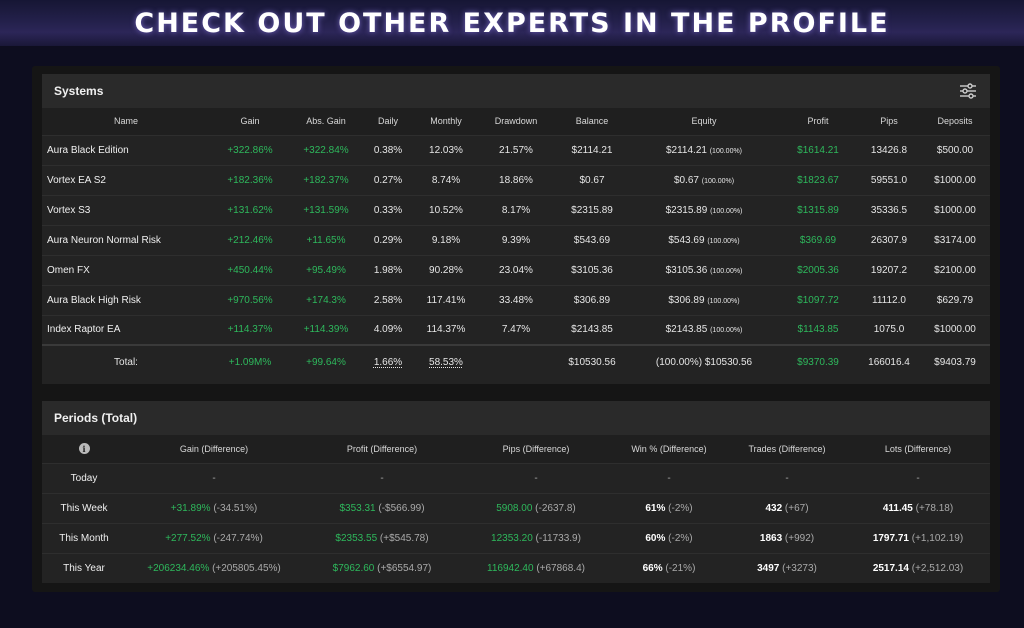  Describe the element at coordinates (889, 209) in the screenshot. I see `pips-value: 35336.5` at that location.